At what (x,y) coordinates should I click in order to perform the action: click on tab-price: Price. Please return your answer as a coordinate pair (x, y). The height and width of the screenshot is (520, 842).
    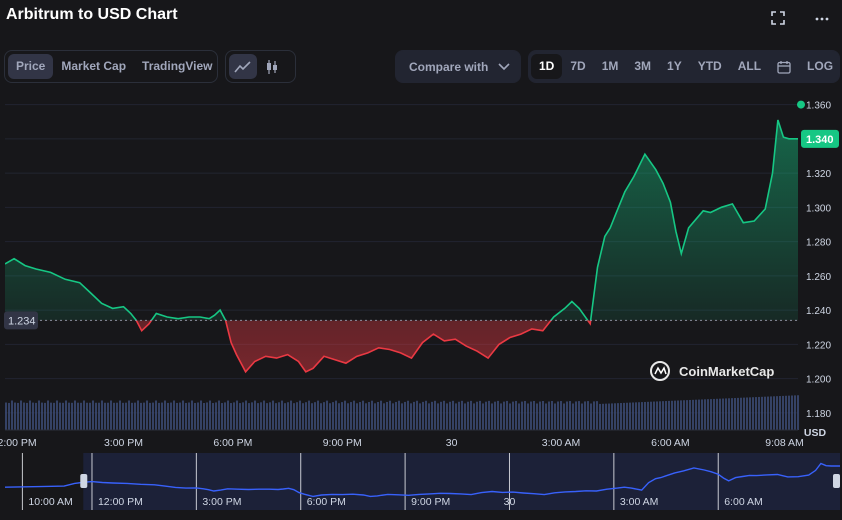
    Looking at the image, I should click on (31, 66).